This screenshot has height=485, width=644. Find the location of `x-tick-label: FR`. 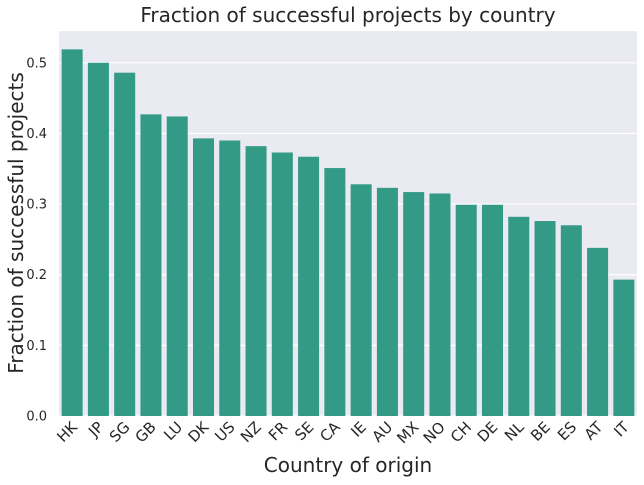

x-tick-label: FR is located at coordinates (278, 431).